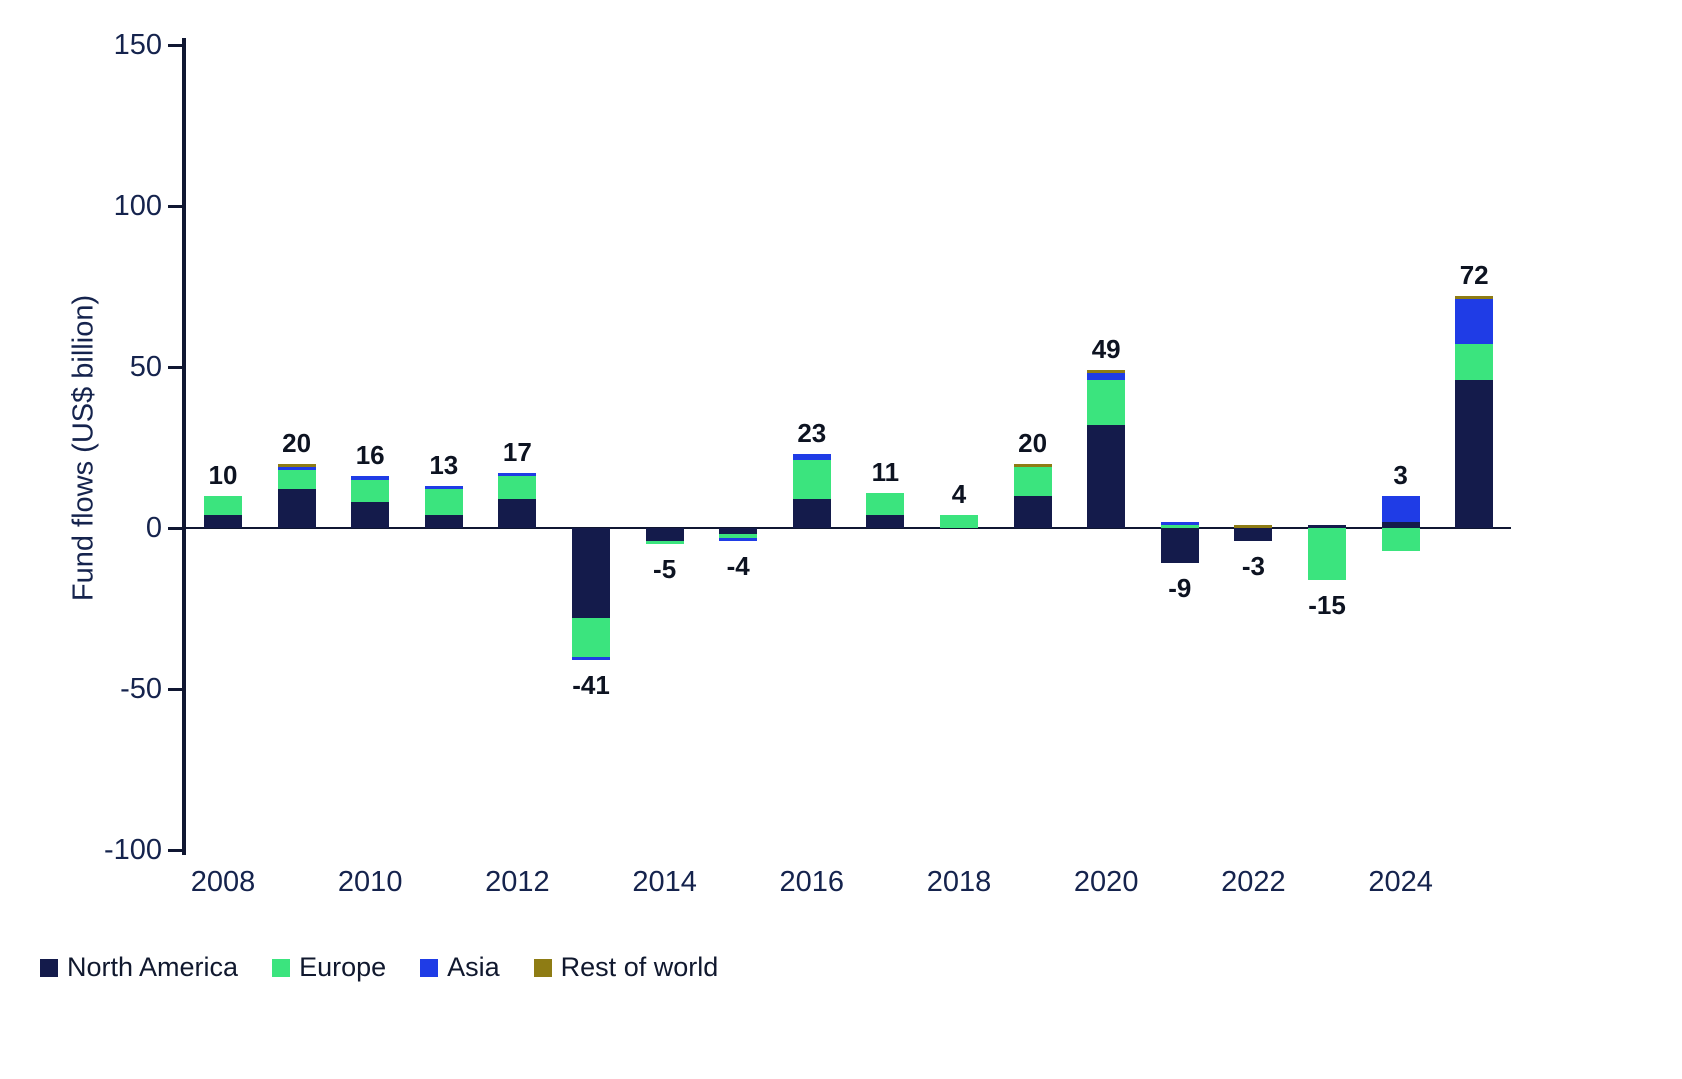 The width and height of the screenshot is (1682, 1079). I want to click on x-axis-zero-line, so click(848, 528).